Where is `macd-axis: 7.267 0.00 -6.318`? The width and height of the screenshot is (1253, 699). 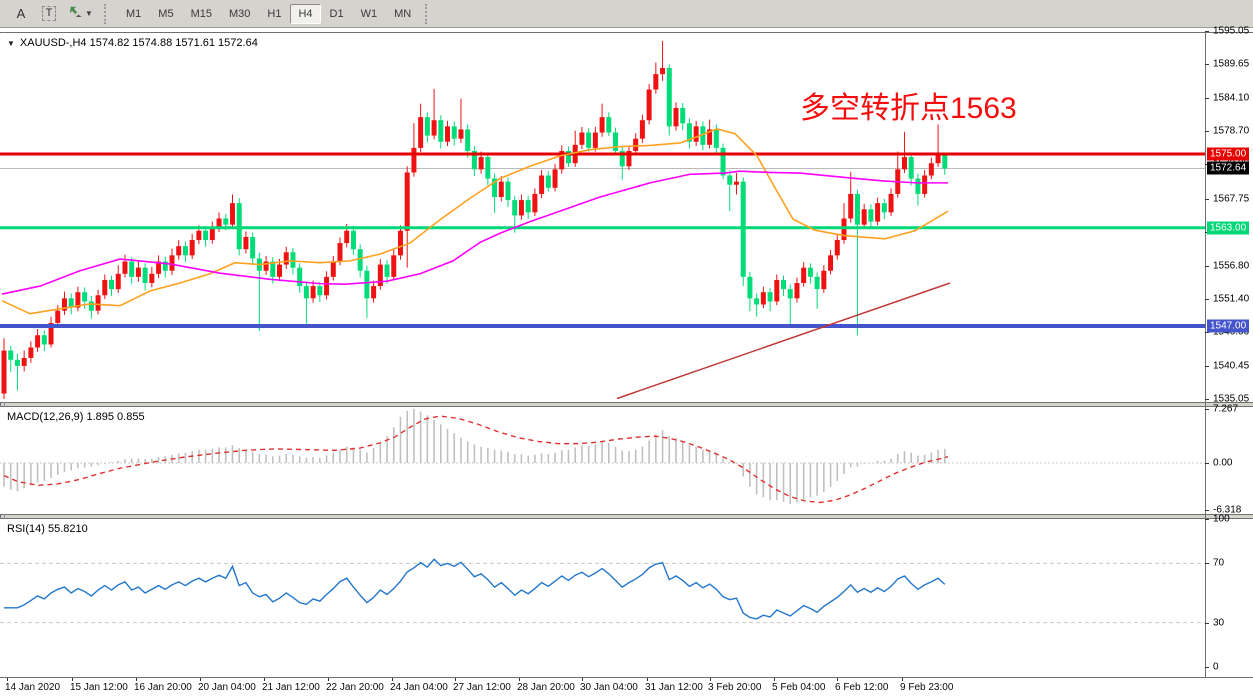
macd-axis: 7.267 0.00 -6.318 is located at coordinates (1229, 459).